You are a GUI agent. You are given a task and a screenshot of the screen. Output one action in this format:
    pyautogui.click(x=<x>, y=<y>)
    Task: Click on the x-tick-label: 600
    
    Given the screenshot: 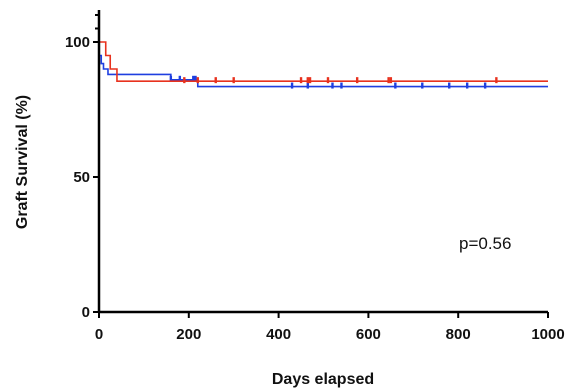 What is the action you would take?
    pyautogui.click(x=368, y=334)
    